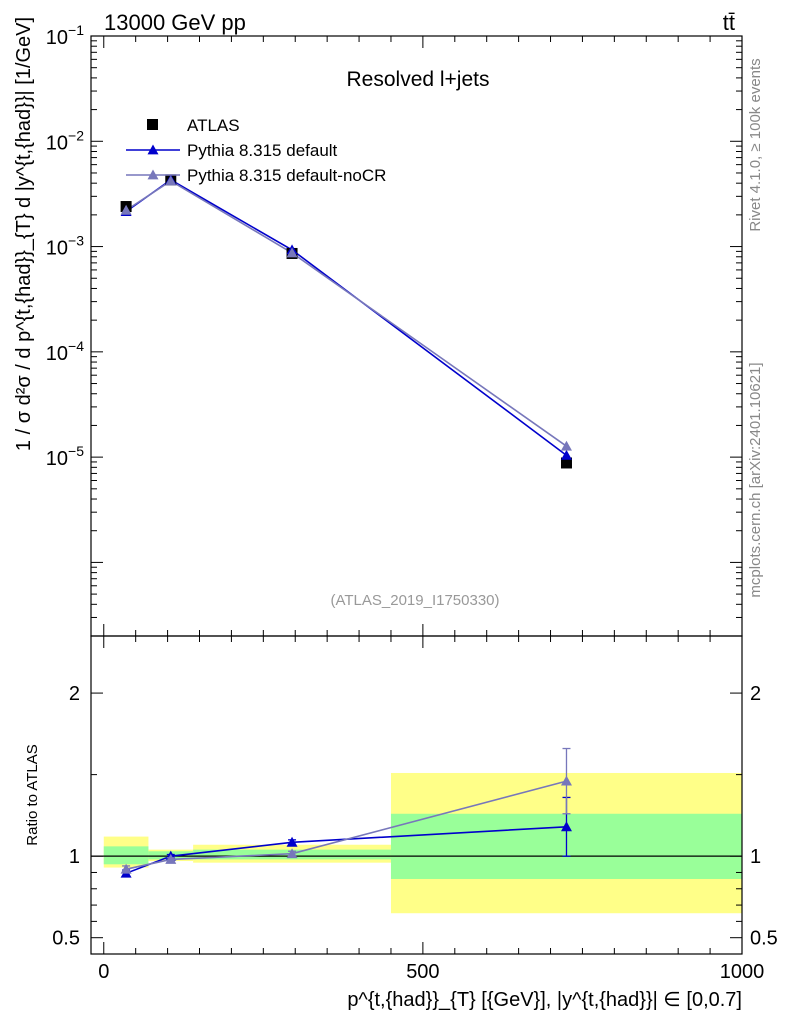 The height and width of the screenshot is (1024, 786). I want to click on y-tick-label: 10⁻¹, so click(65, 35).